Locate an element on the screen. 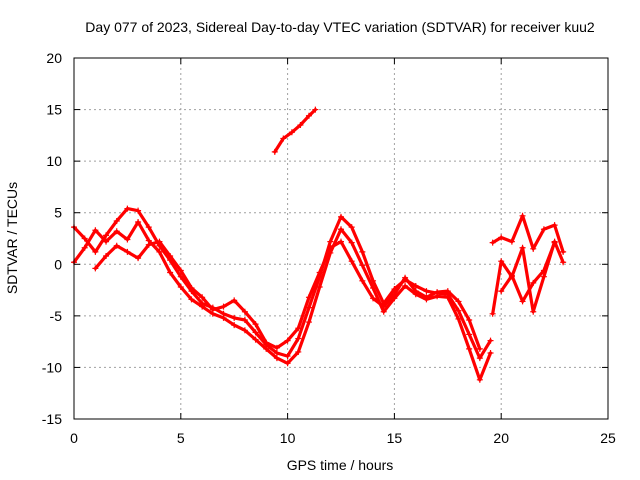  x-tick-label: 5 is located at coordinates (181, 438).